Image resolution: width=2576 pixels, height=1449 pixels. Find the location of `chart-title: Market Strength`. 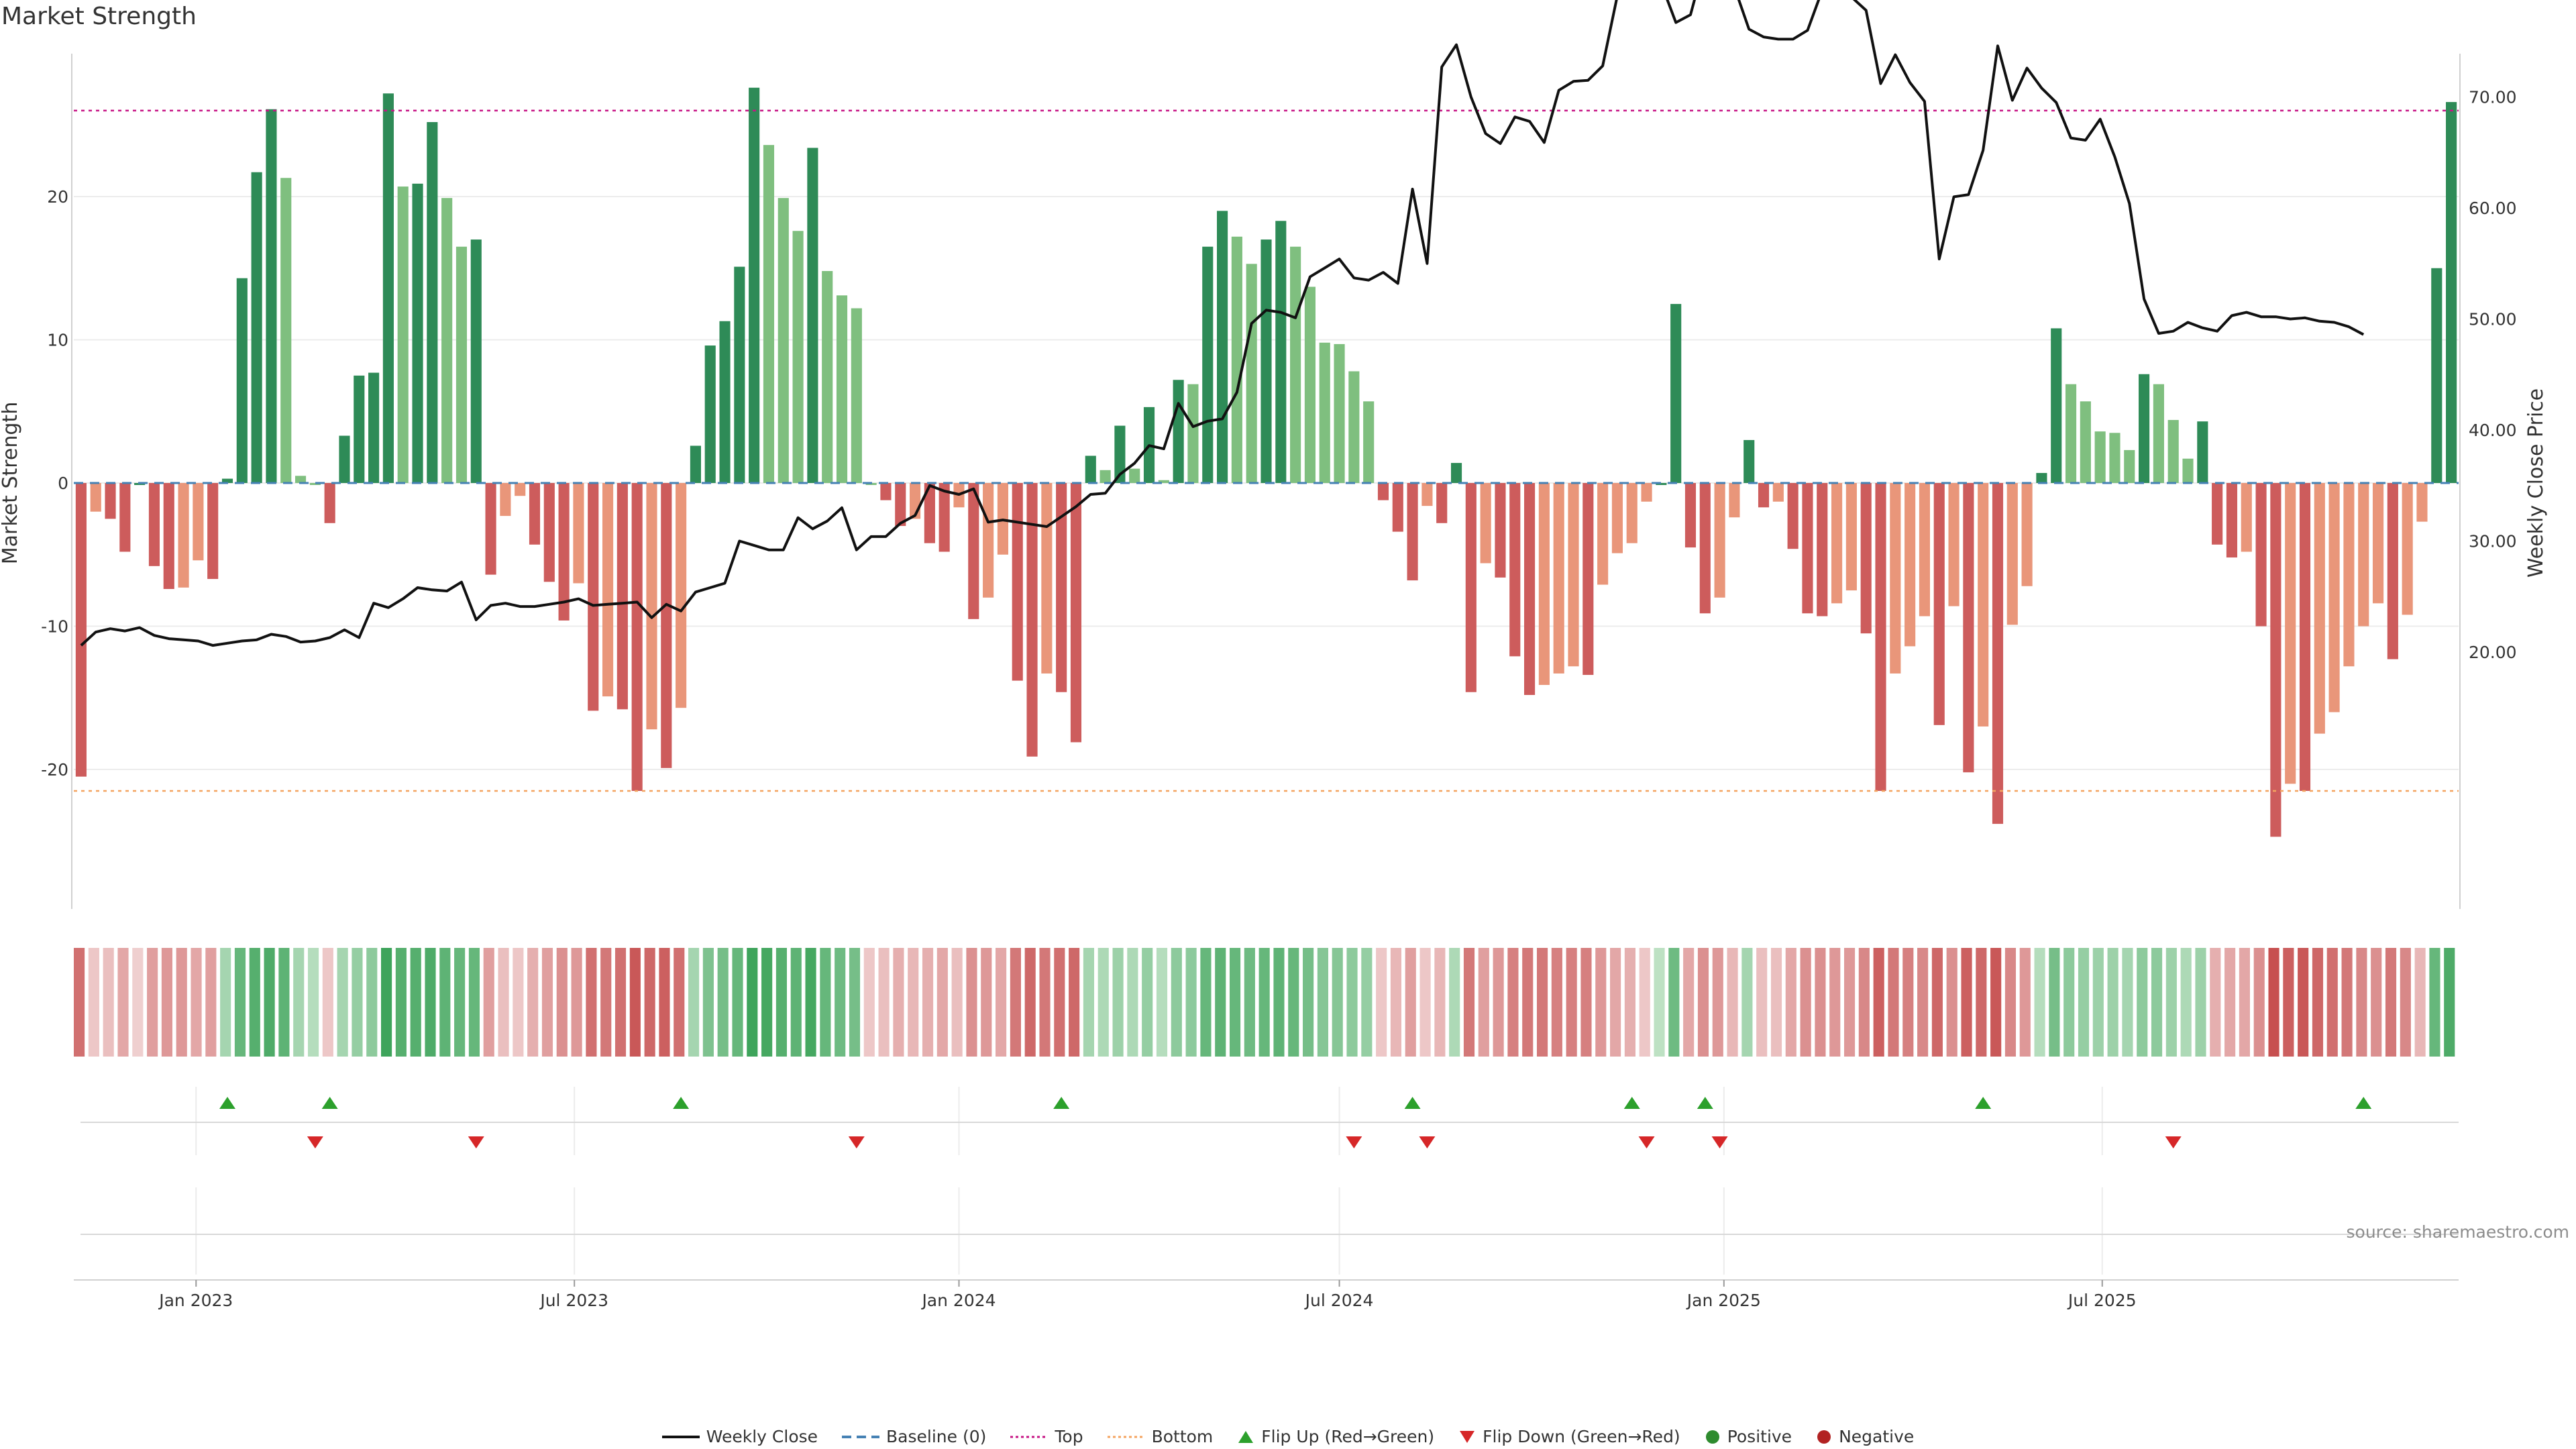

chart-title: Market Strength is located at coordinates (99, 16).